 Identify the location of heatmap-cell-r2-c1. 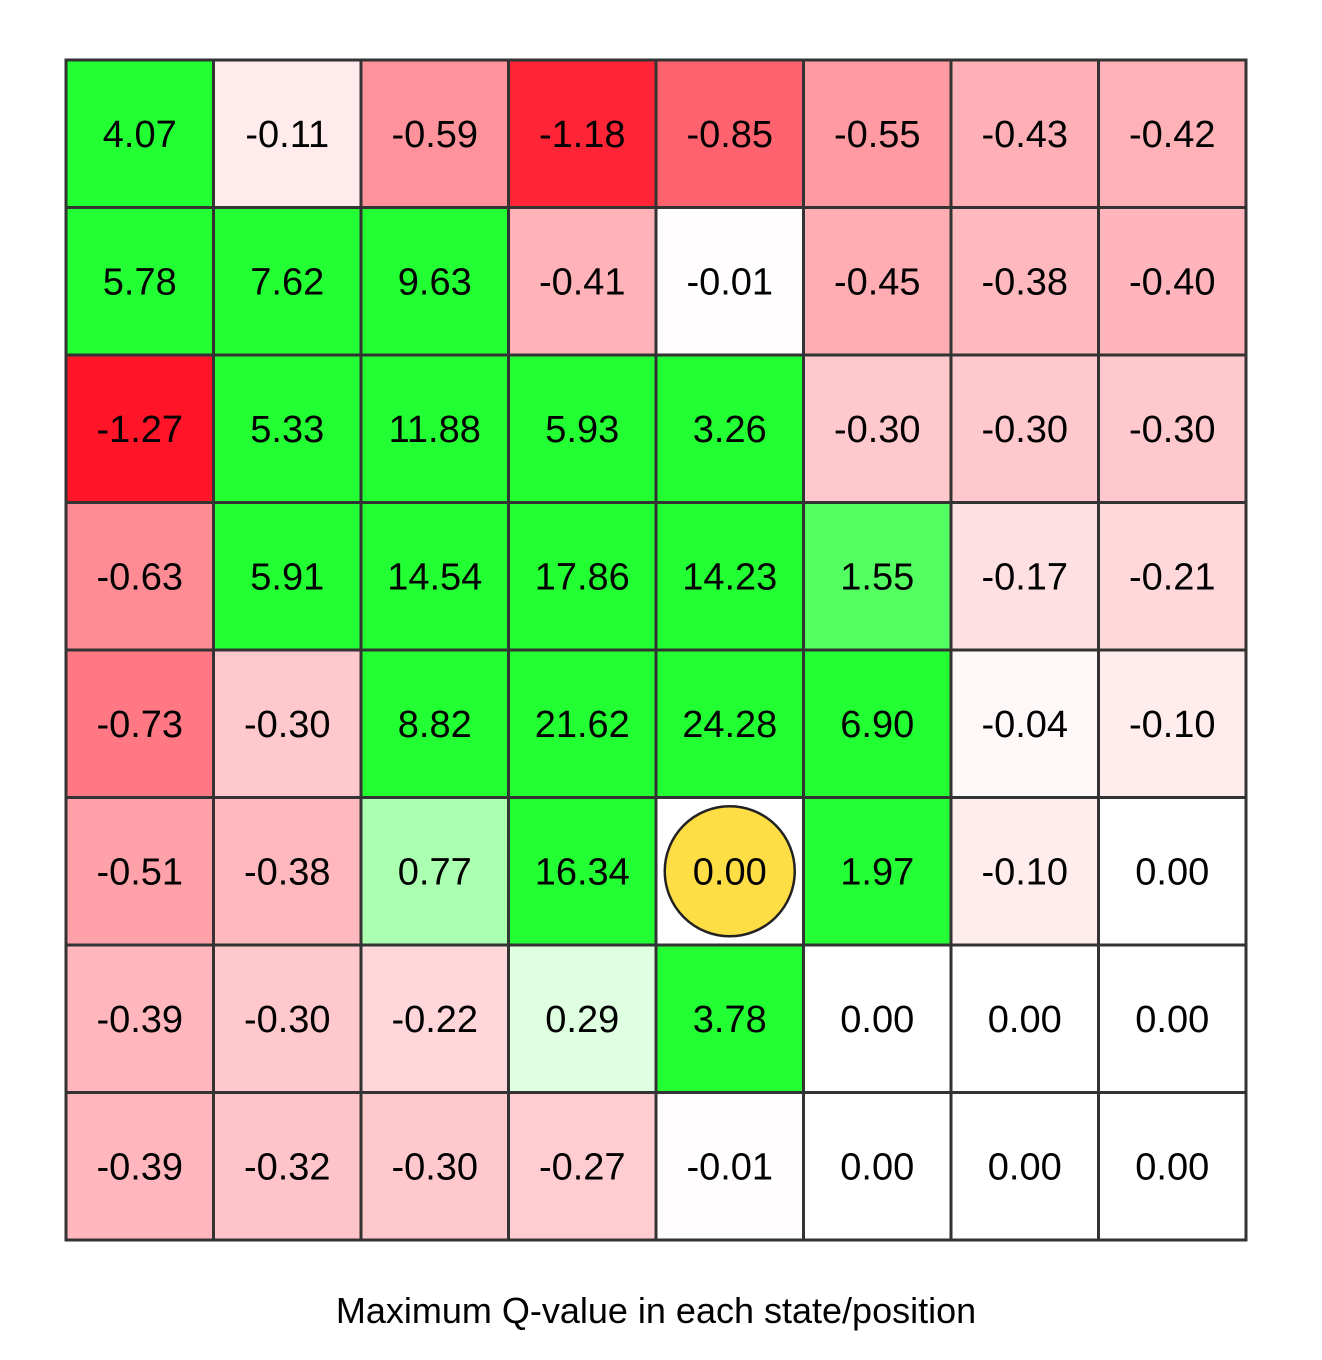
(287, 428).